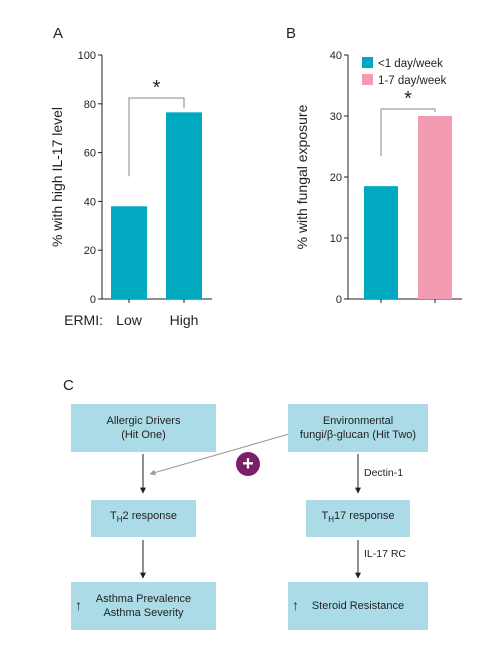 This screenshot has height=661, width=500. I want to click on th17-t: T, so click(325, 516).